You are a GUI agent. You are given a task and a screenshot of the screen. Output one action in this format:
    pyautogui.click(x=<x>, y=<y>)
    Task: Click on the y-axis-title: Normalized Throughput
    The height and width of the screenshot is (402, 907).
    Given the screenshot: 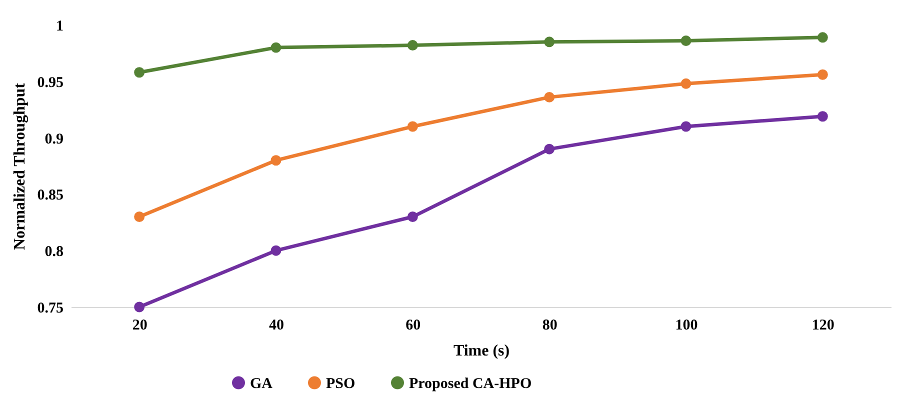 What is the action you would take?
    pyautogui.click(x=19, y=166)
    